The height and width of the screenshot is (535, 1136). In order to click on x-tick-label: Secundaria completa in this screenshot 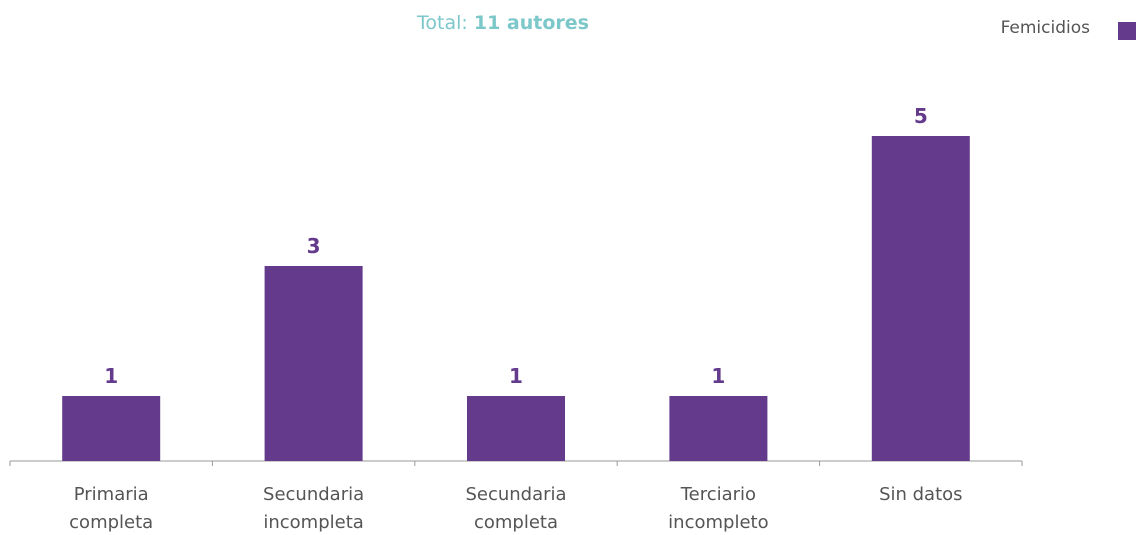, I will do `click(516, 508)`.